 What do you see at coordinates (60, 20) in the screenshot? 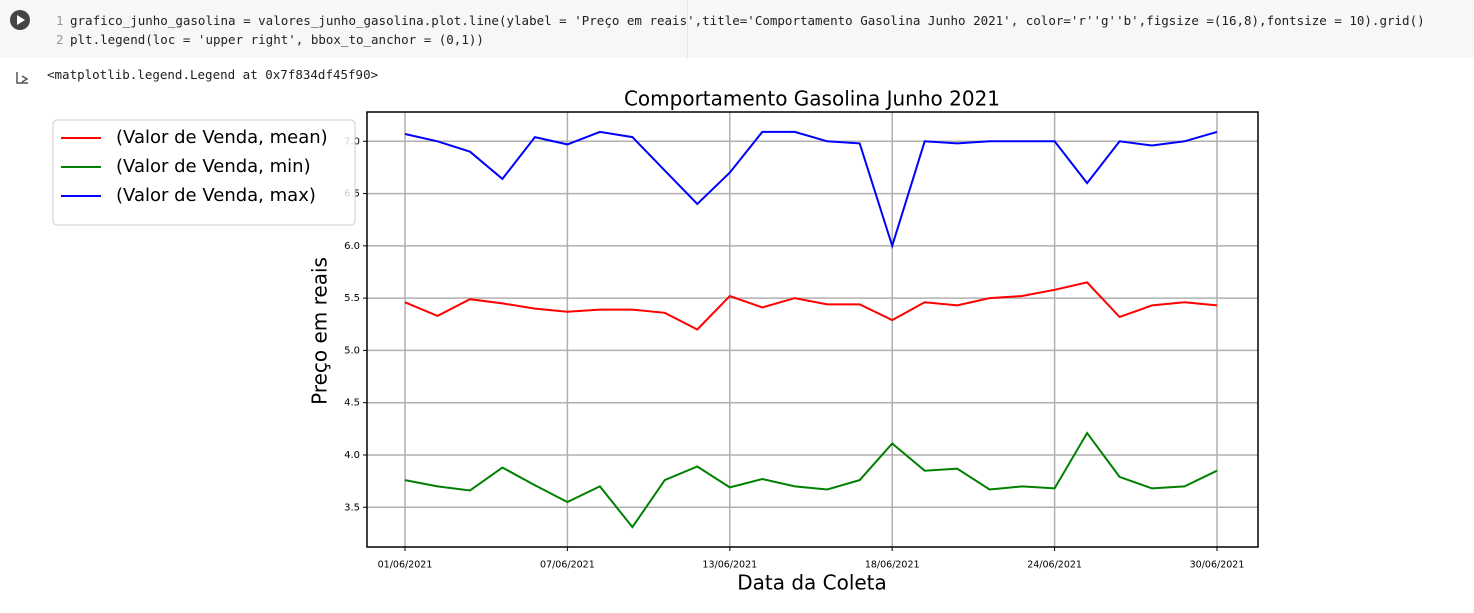
I see `line-number: 1` at bounding box center [60, 20].